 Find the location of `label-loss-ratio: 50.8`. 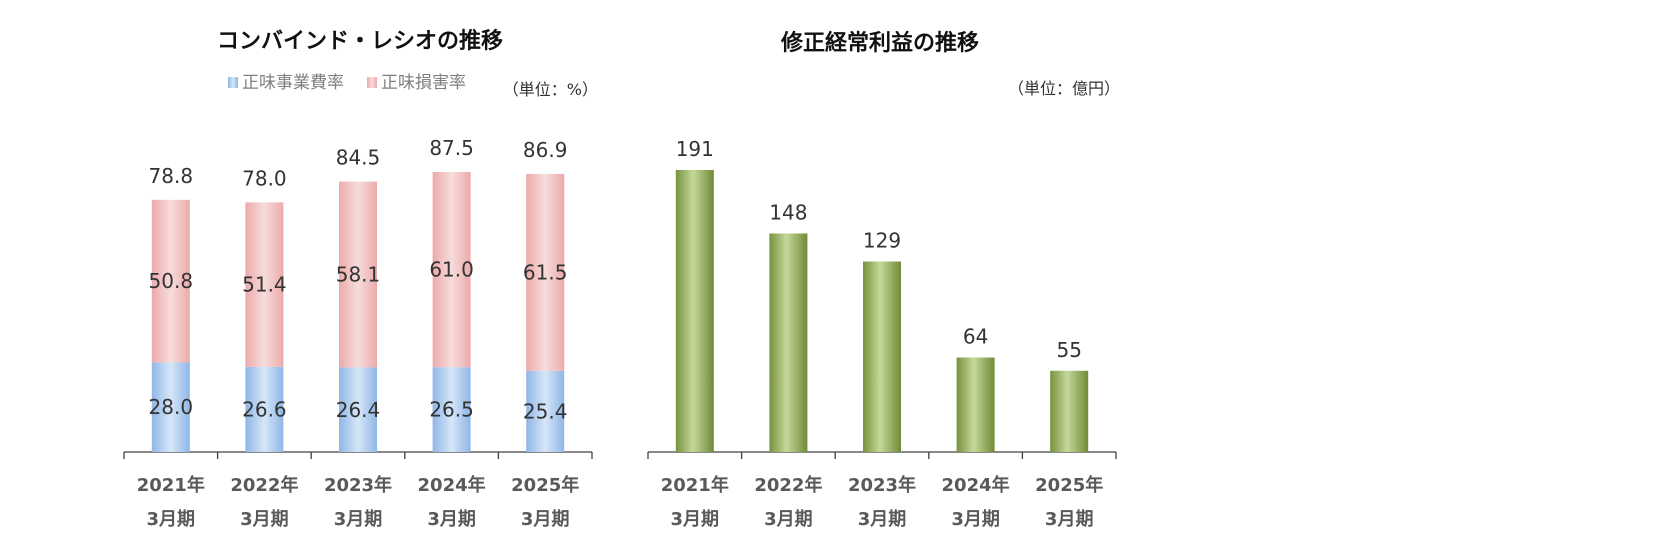

label-loss-ratio: 50.8 is located at coordinates (171, 281).